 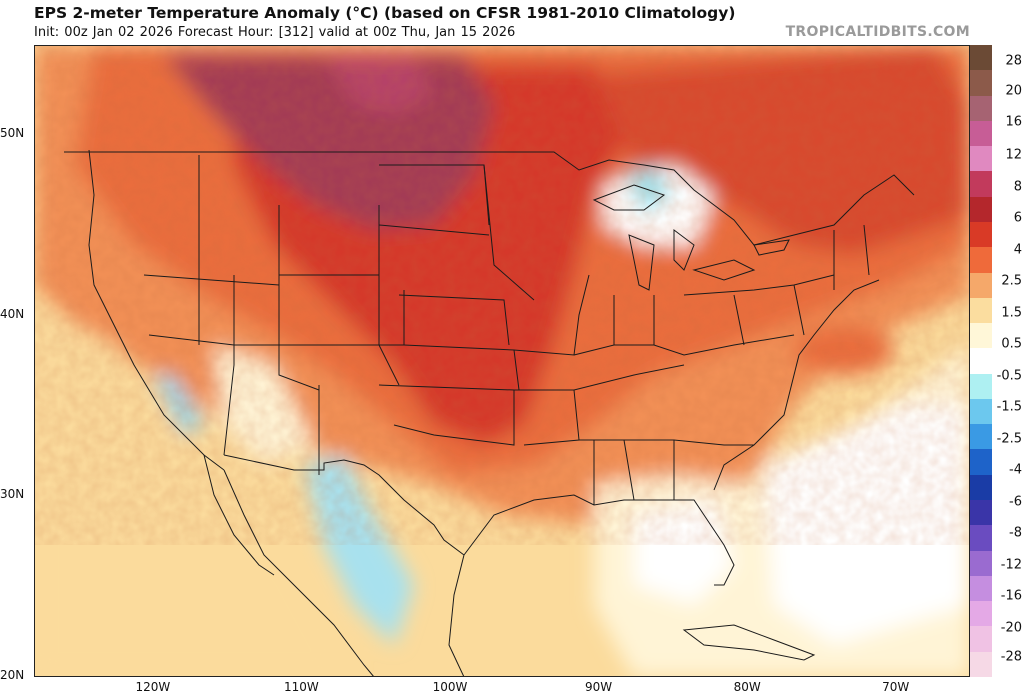 What do you see at coordinates (896, 687) in the screenshot?
I see `longitude-label: 70W` at bounding box center [896, 687].